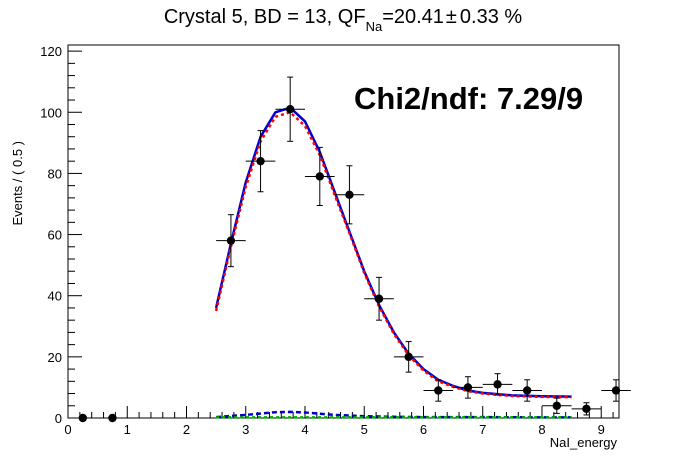 Image resolution: width=687 pixels, height=465 pixels. I want to click on y-tick-label: 100, so click(51, 112).